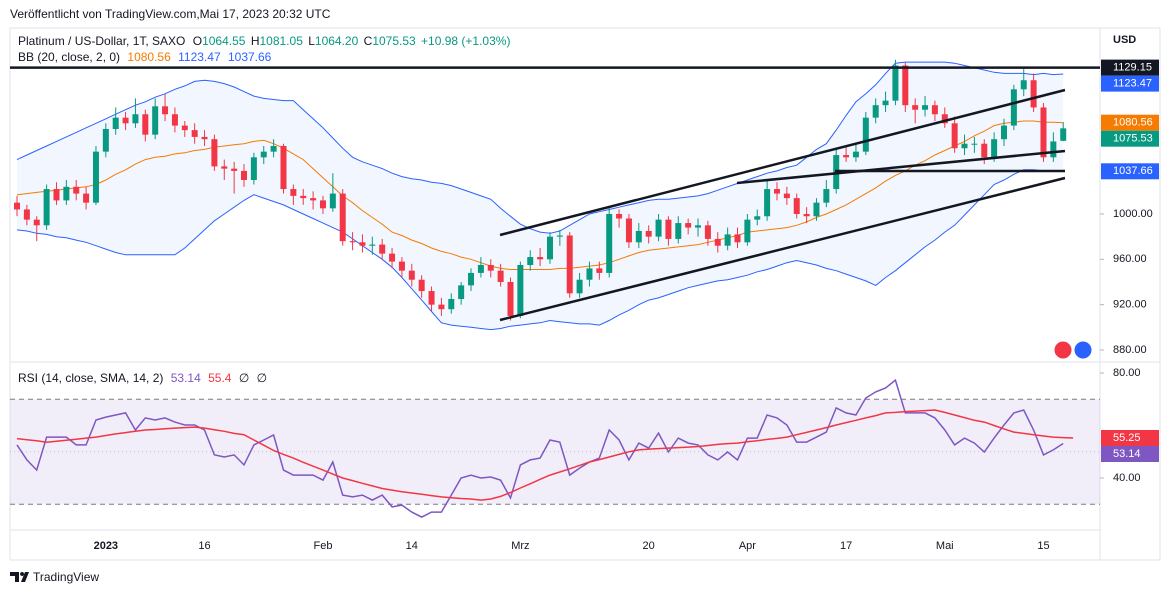 The height and width of the screenshot is (595, 1172). Describe the element at coordinates (1127, 478) in the screenshot. I see `y-tick-label: 40.00` at that location.